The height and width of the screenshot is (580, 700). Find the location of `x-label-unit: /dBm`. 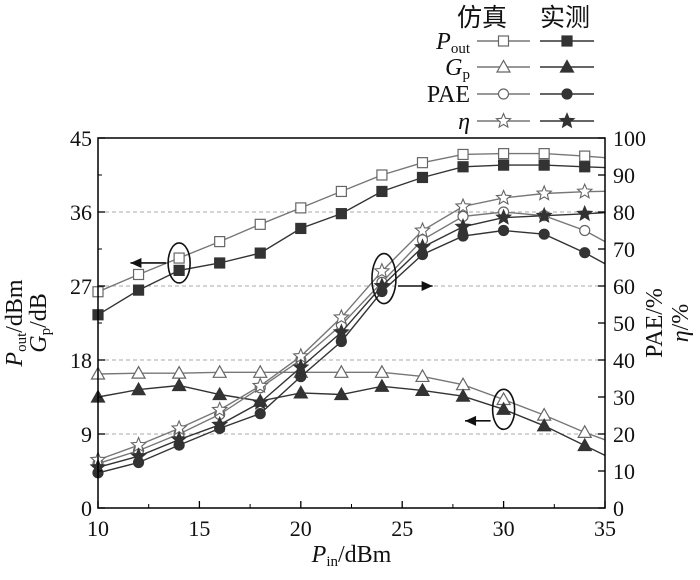

x-label-unit: /dBm is located at coordinates (365, 555).